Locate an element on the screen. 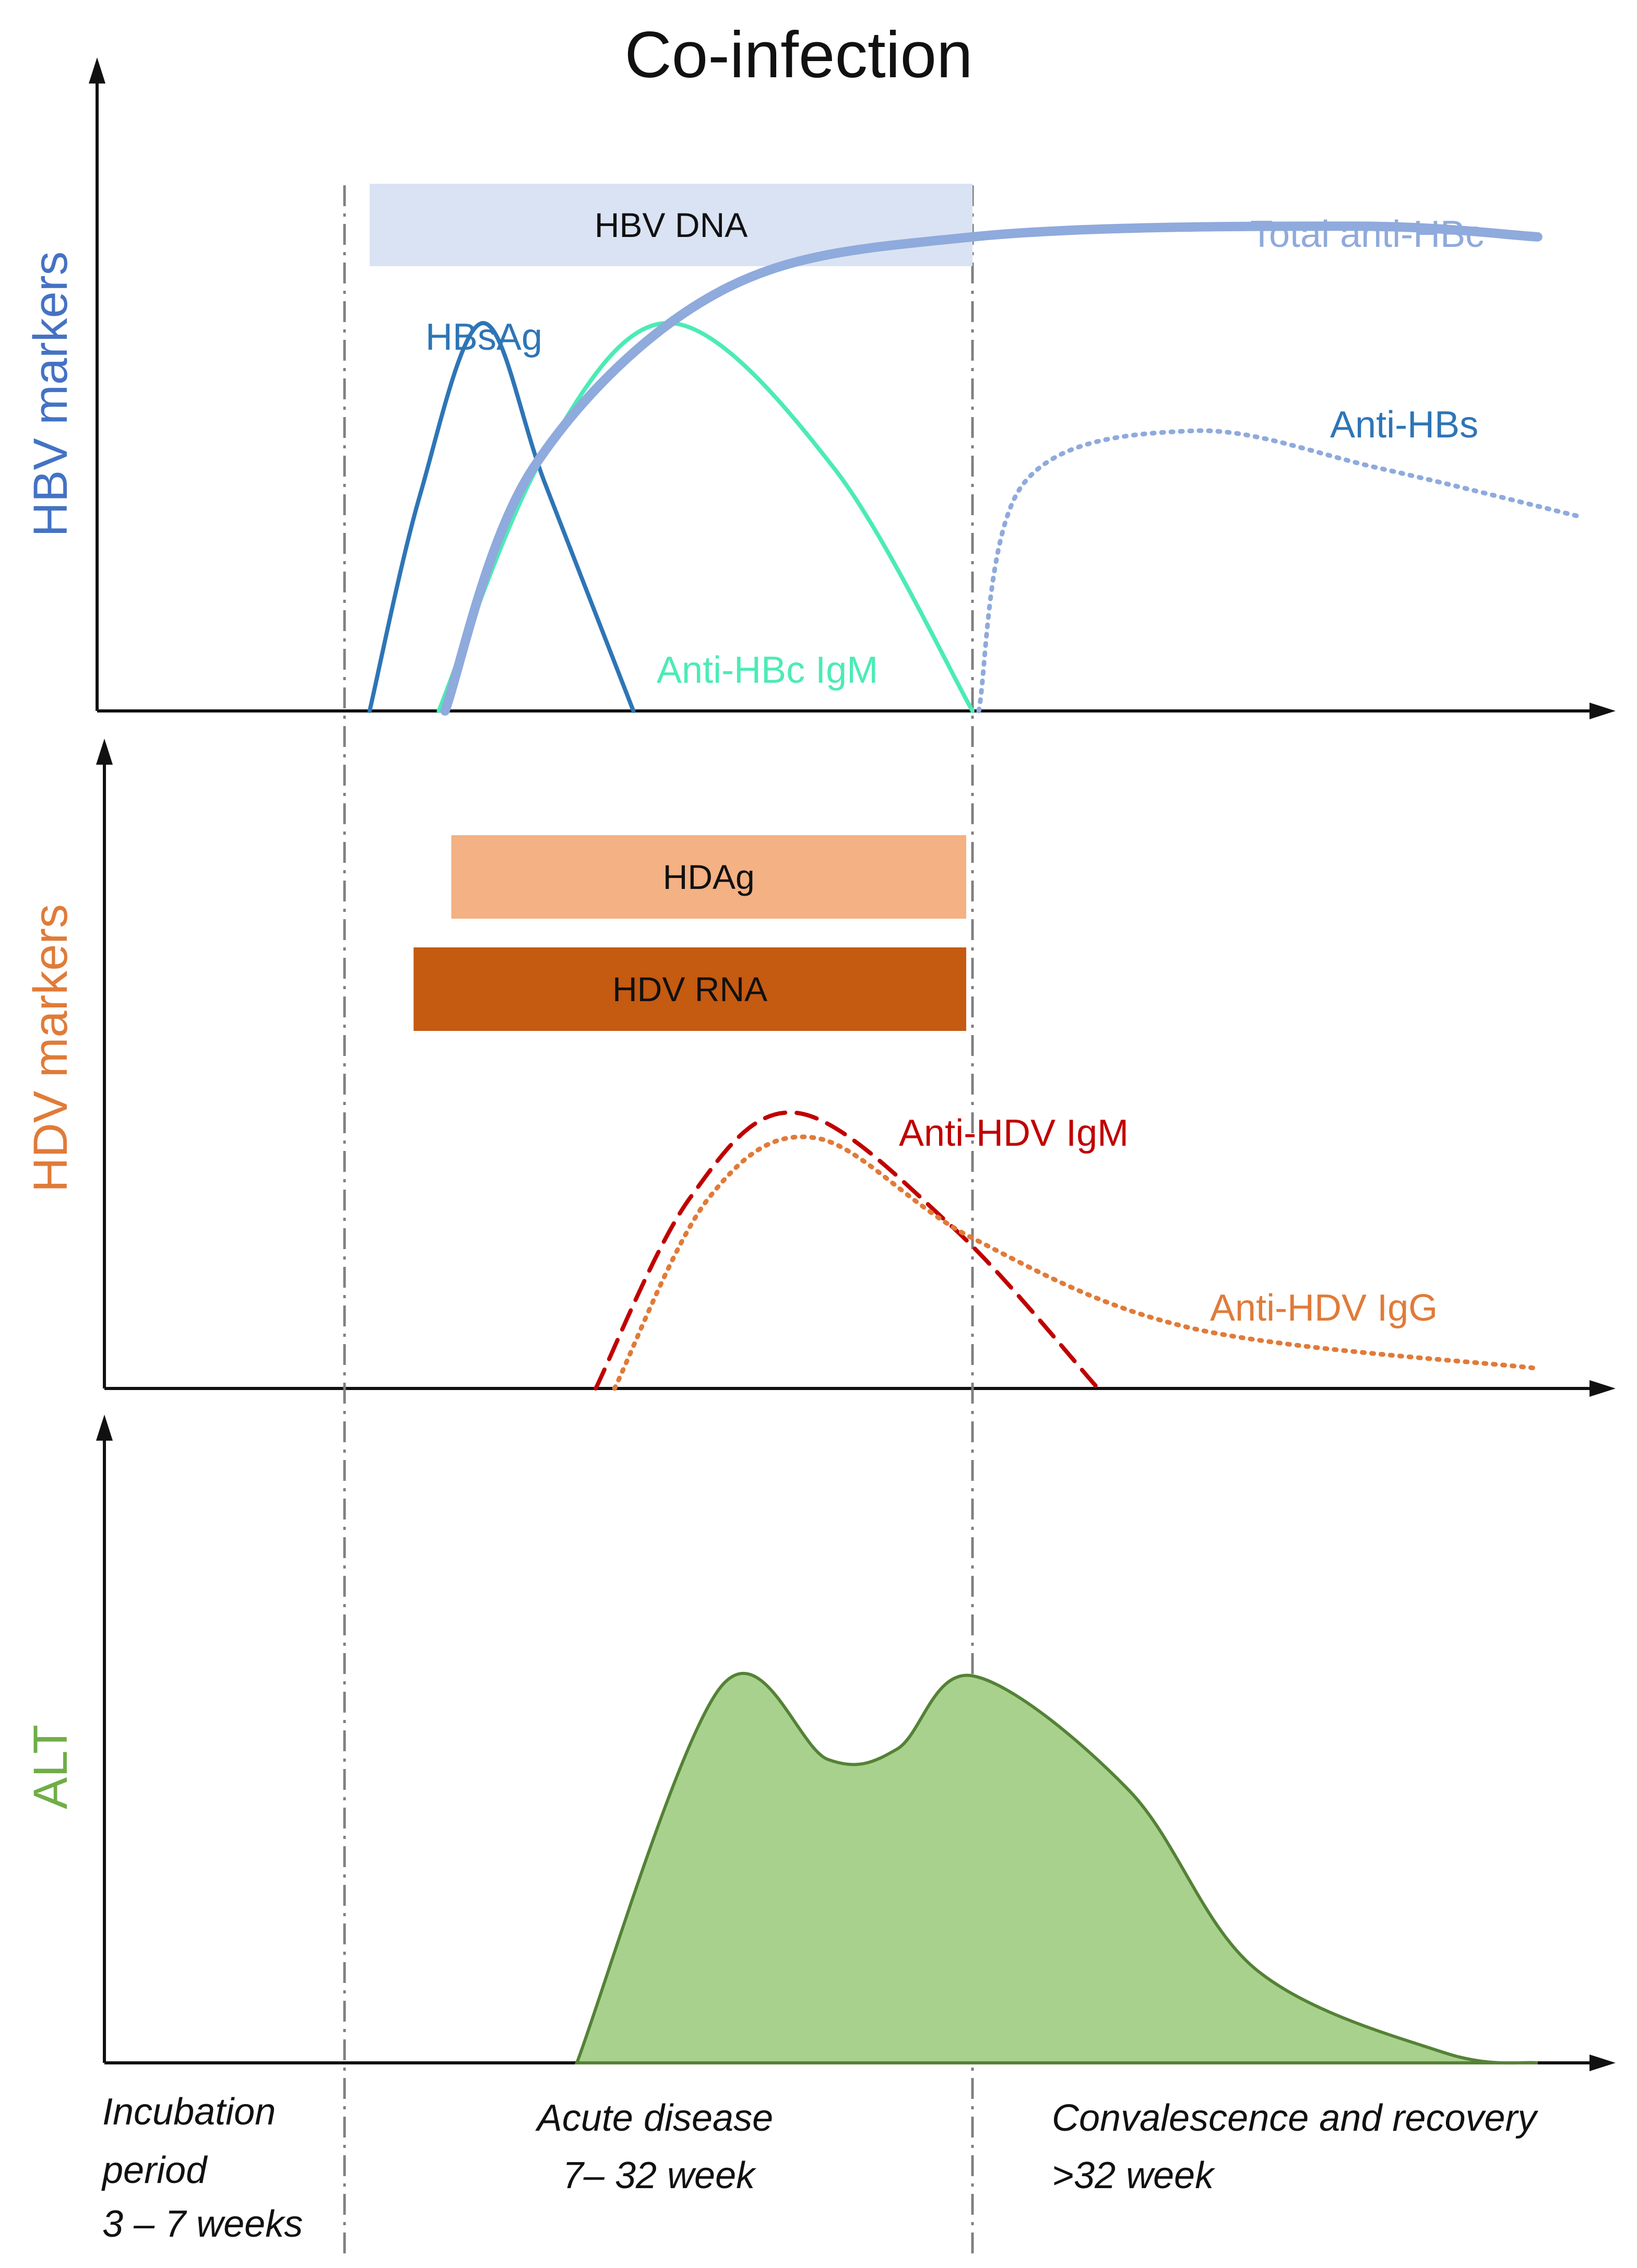 The height and width of the screenshot is (2268, 1637). bar-hdv-rna-label: HDV RNA is located at coordinates (690, 989).